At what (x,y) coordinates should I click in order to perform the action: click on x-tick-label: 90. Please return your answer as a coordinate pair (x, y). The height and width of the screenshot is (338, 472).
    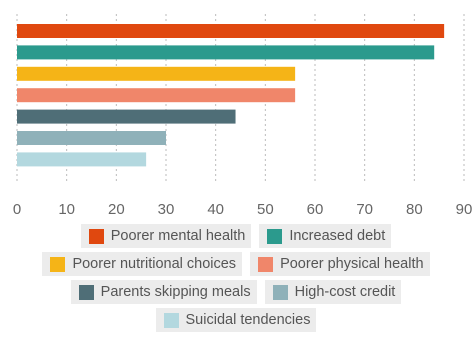
    Looking at the image, I should click on (464, 209).